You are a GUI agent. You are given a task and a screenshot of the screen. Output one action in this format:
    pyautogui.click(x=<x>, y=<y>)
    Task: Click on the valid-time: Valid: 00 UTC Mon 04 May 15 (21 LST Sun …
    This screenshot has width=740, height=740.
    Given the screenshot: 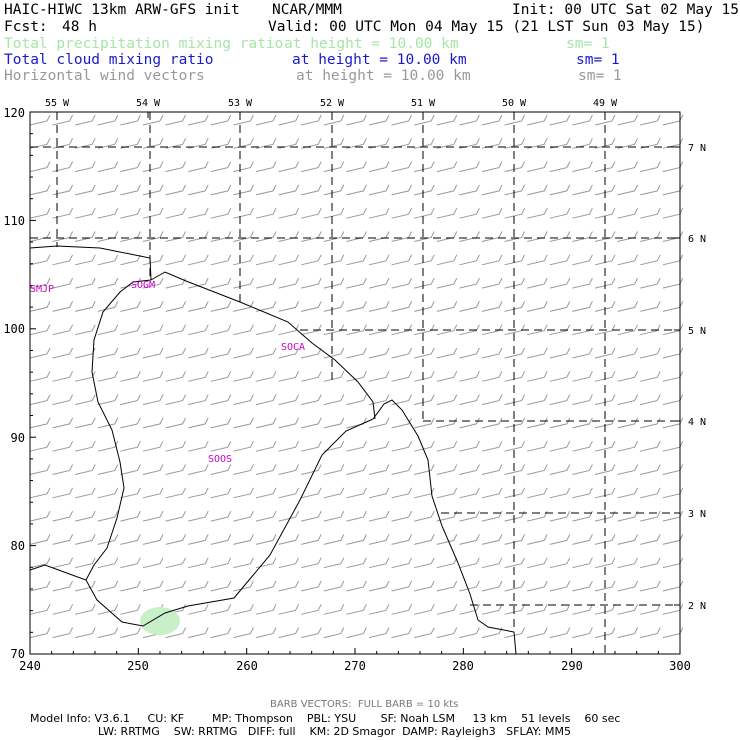 What is the action you would take?
    pyautogui.click(x=486, y=27)
    